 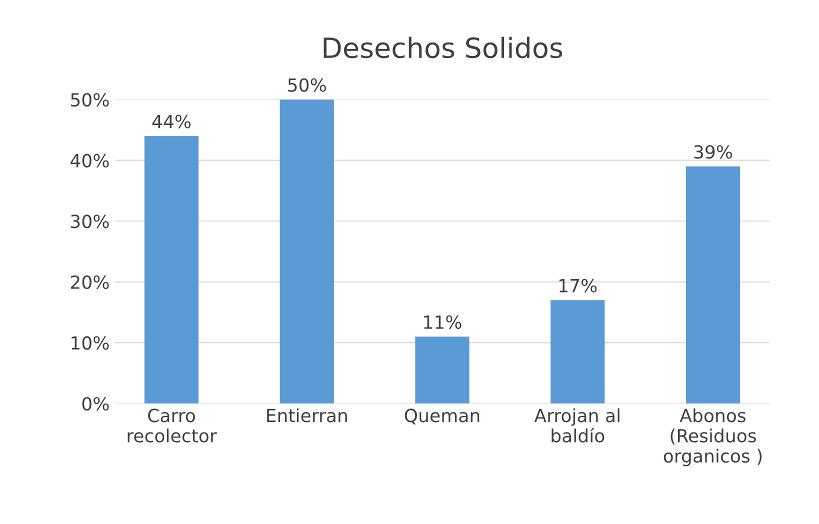 What do you see at coordinates (307, 415) in the screenshot?
I see `x-tick-label: Entierran` at bounding box center [307, 415].